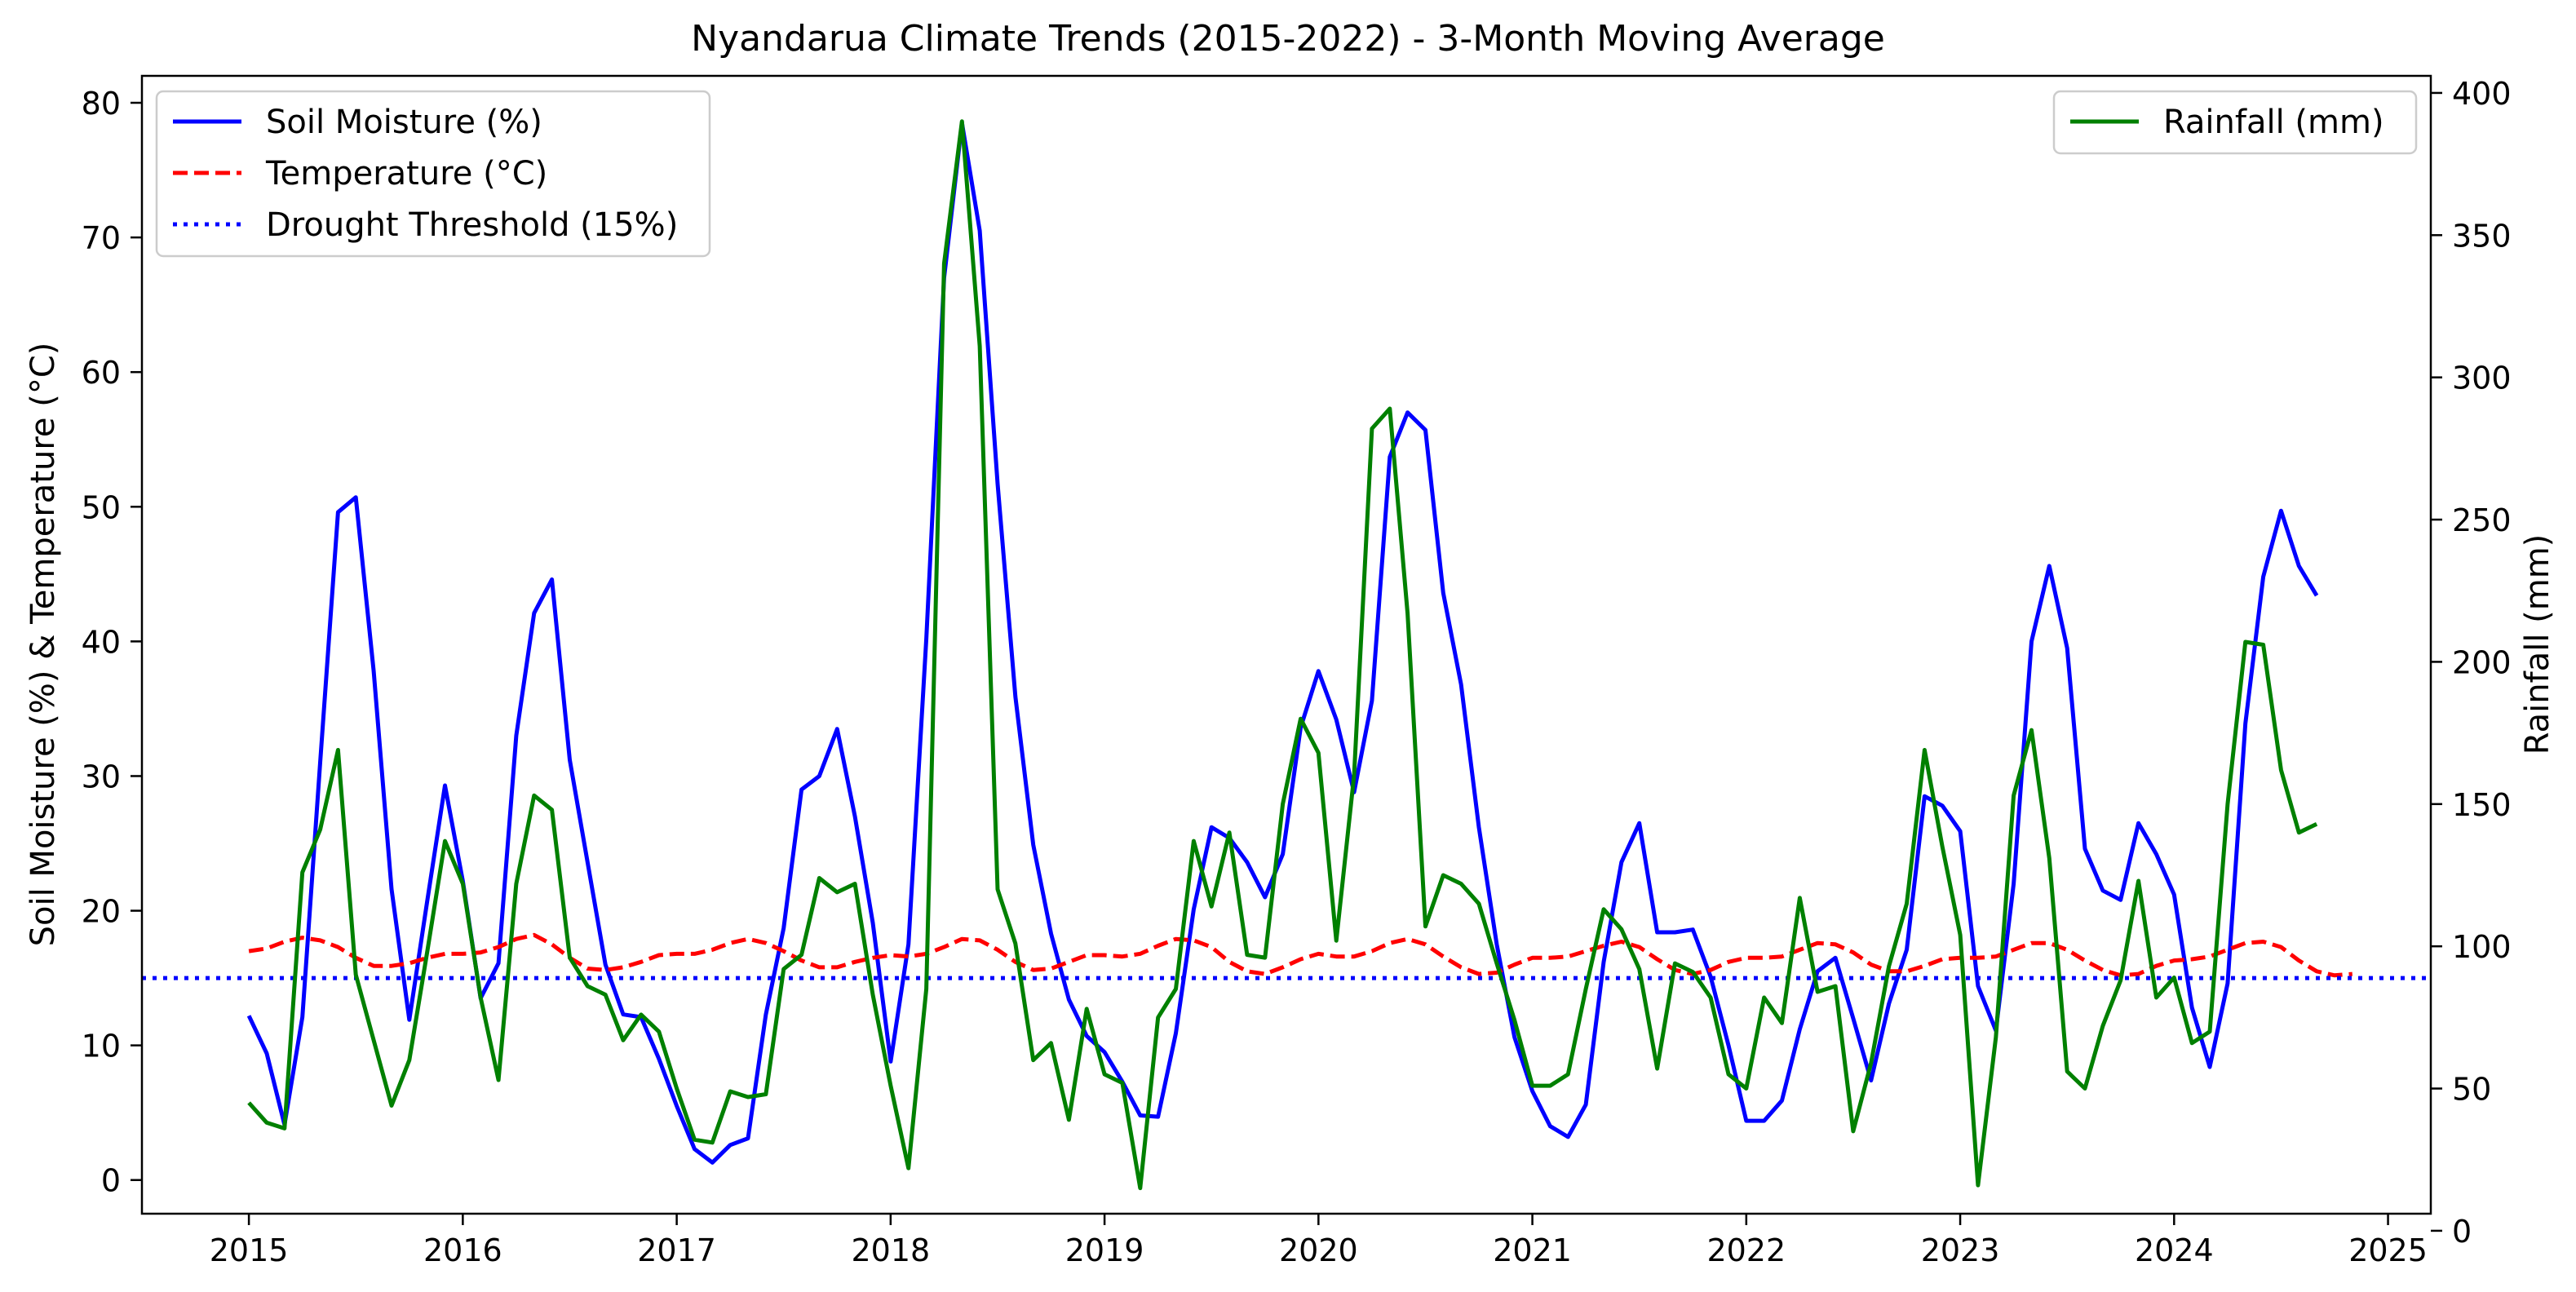 The height and width of the screenshot is (1292, 2576). What do you see at coordinates (404, 122) in the screenshot?
I see `legend-label-soil-moisture: Soil Moisture (%)` at bounding box center [404, 122].